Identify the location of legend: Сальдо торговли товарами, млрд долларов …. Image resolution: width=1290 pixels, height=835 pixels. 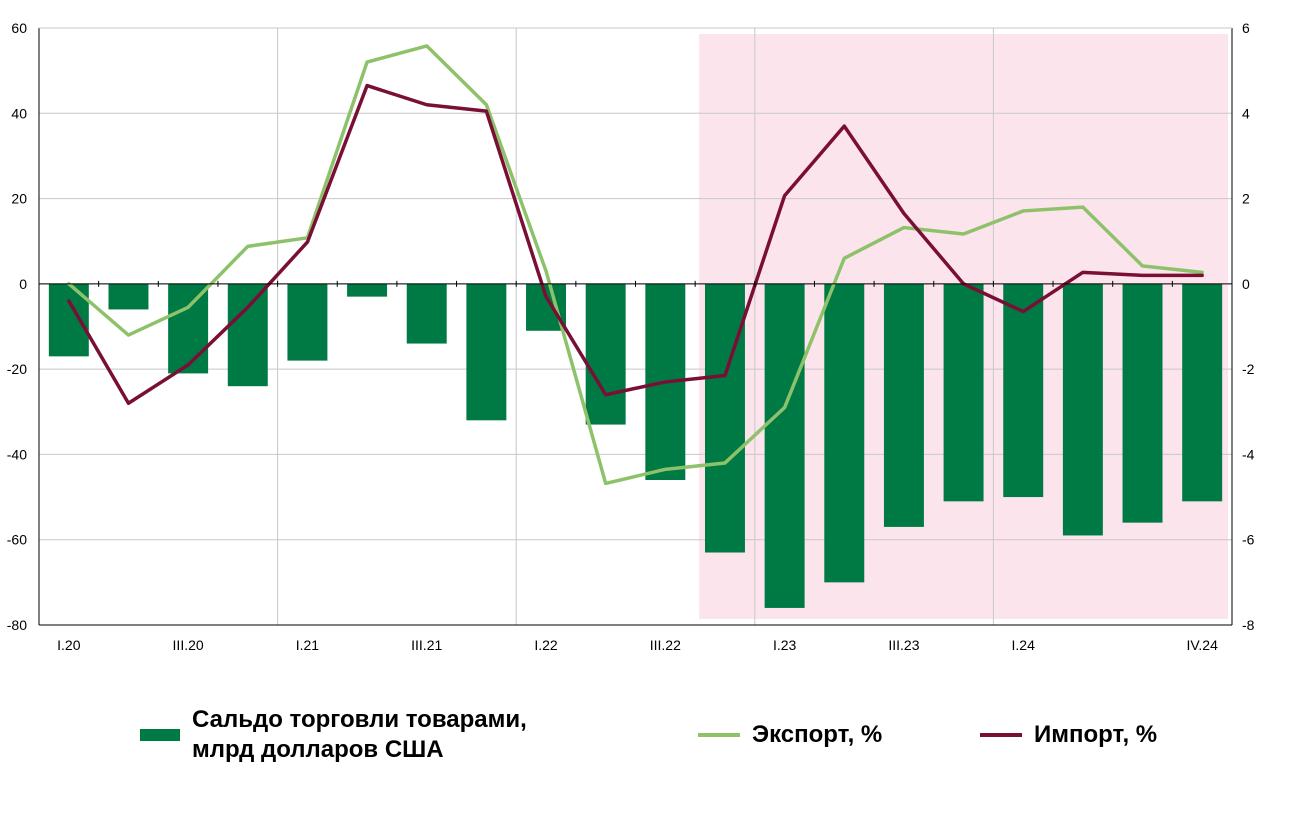
(645, 745).